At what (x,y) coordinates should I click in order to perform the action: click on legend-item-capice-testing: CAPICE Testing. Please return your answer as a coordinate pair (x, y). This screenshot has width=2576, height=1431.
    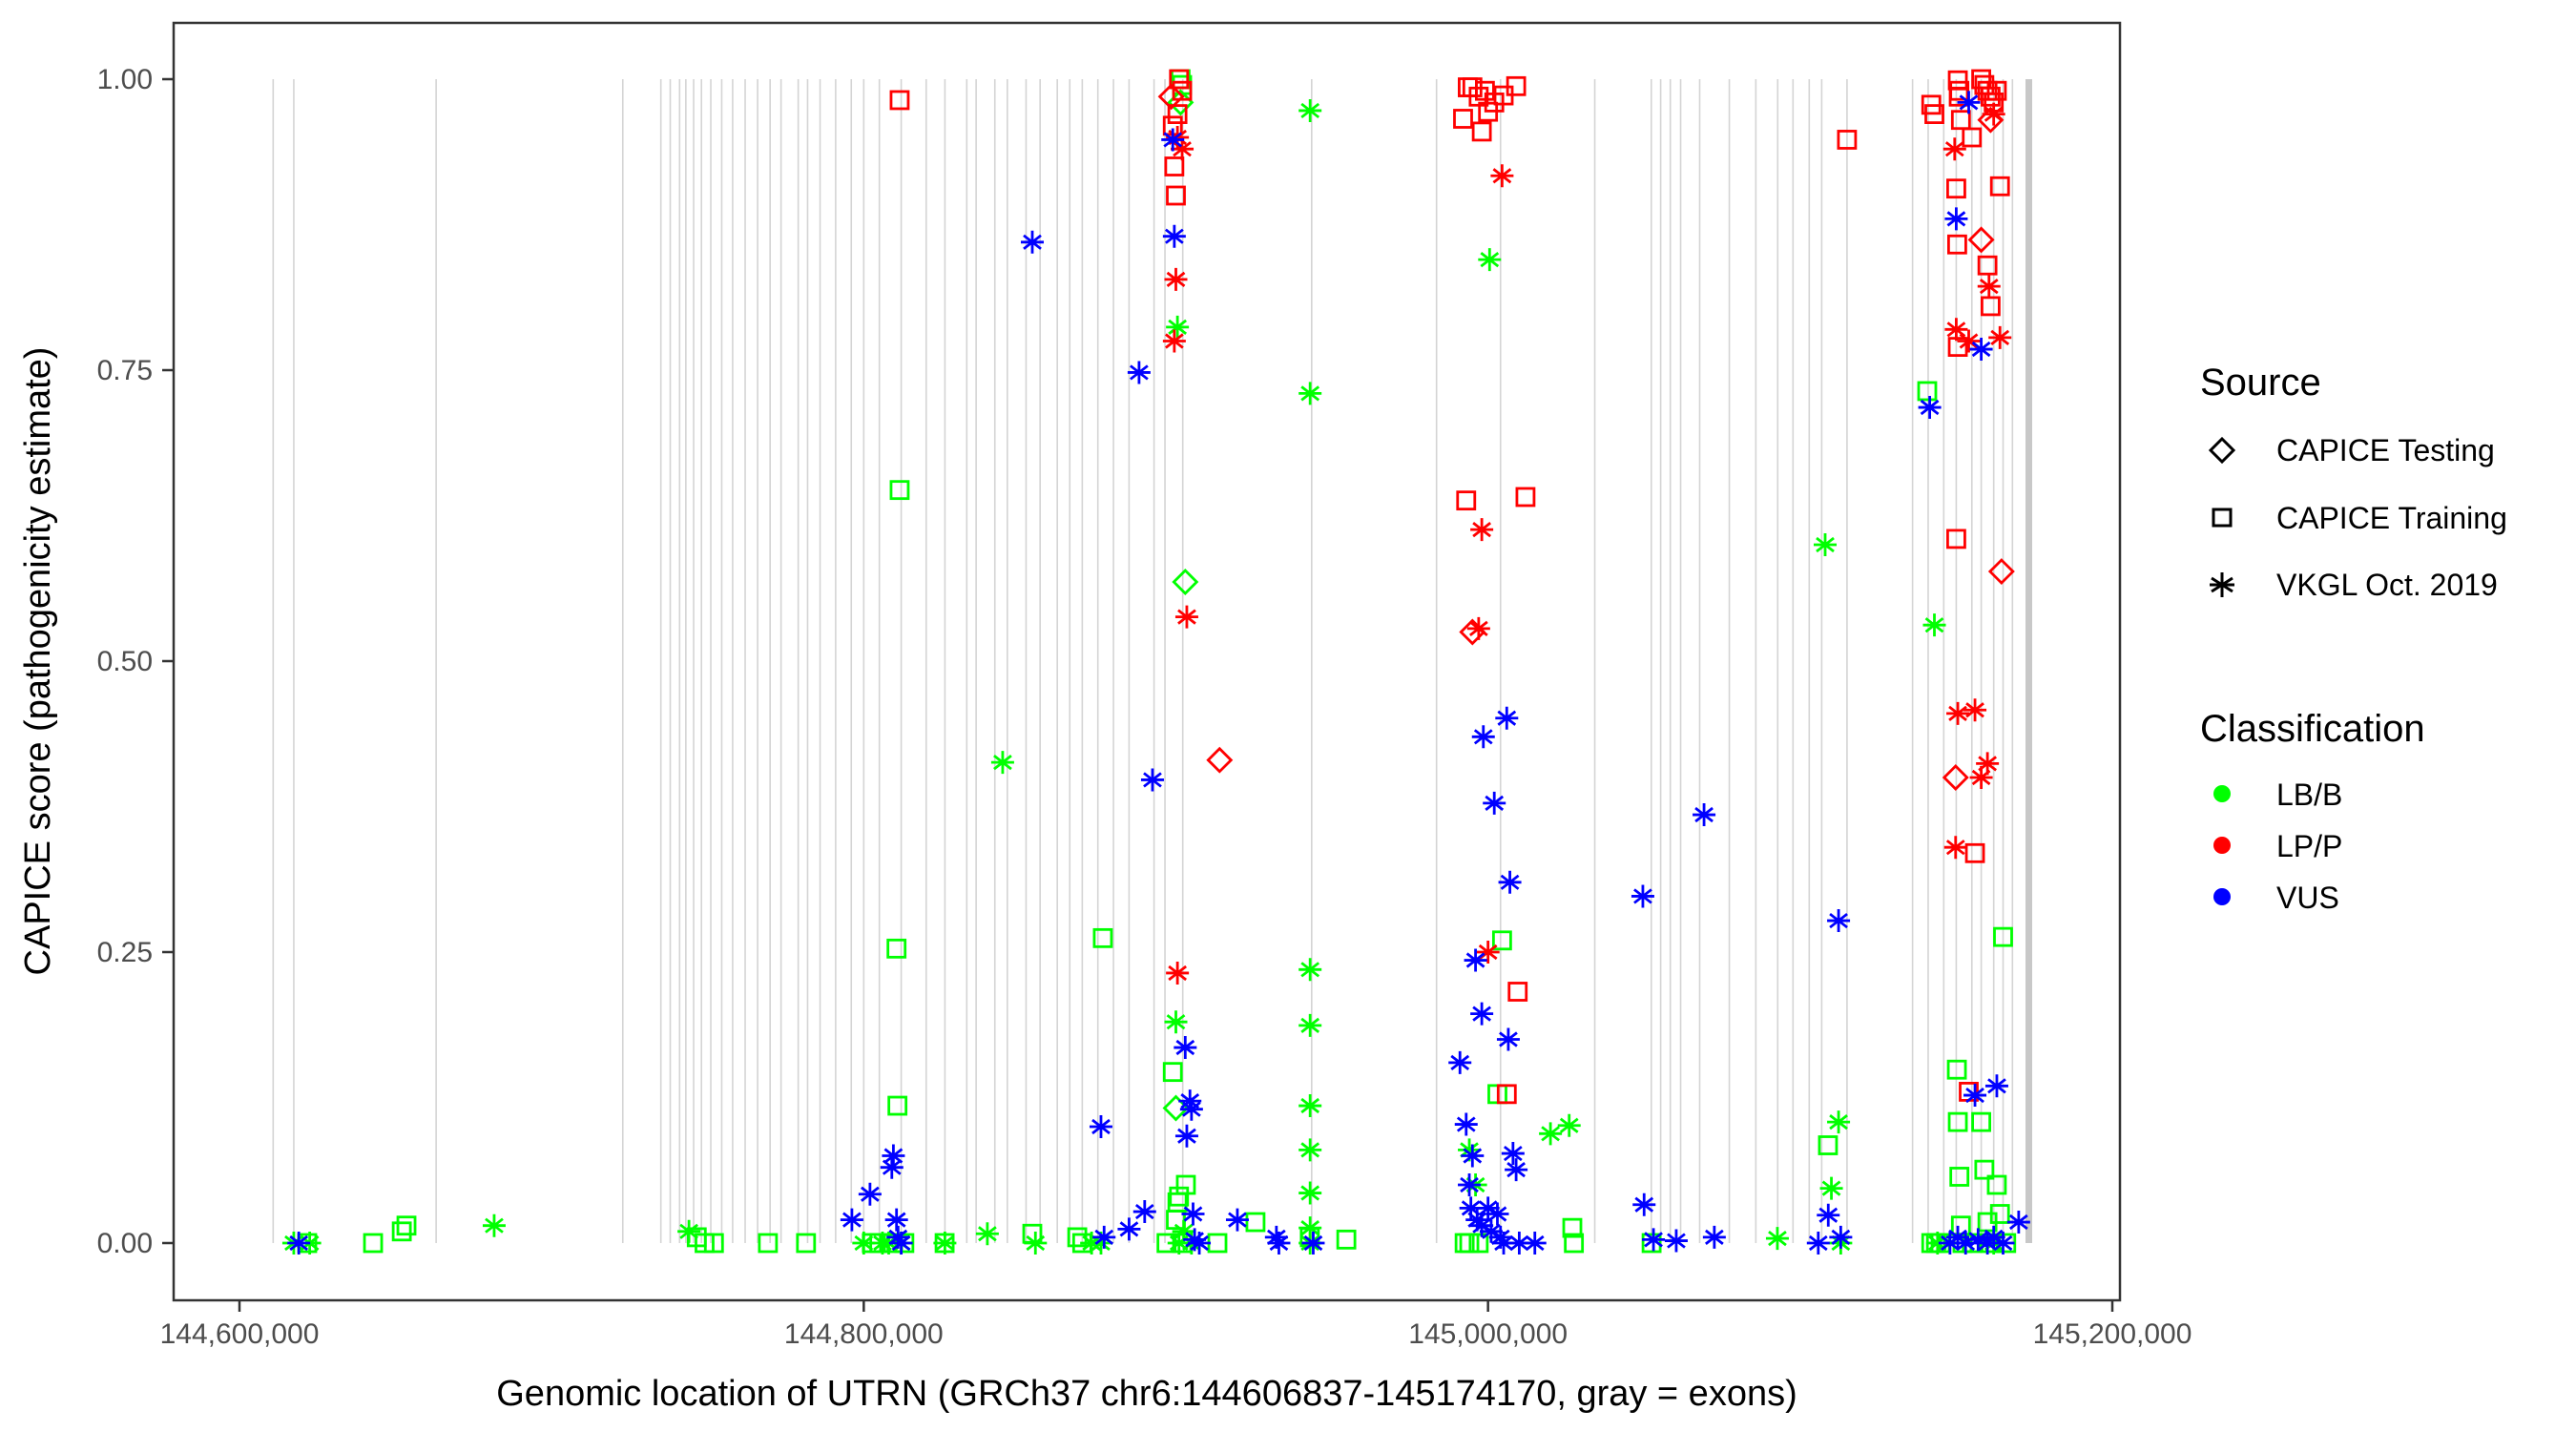
    Looking at the image, I should click on (2351, 450).